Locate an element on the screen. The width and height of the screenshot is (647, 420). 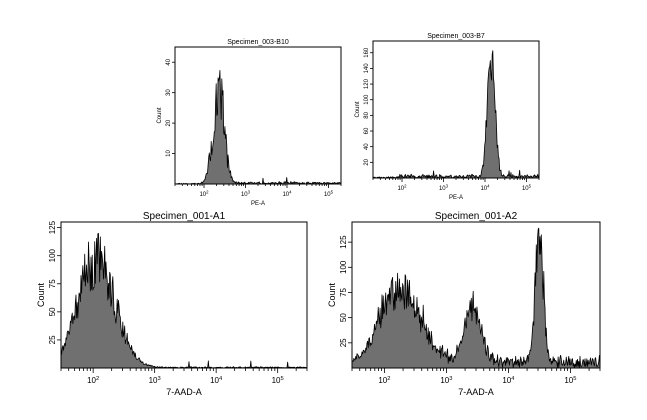
y-tick-label: 120 is located at coordinates (367, 83).